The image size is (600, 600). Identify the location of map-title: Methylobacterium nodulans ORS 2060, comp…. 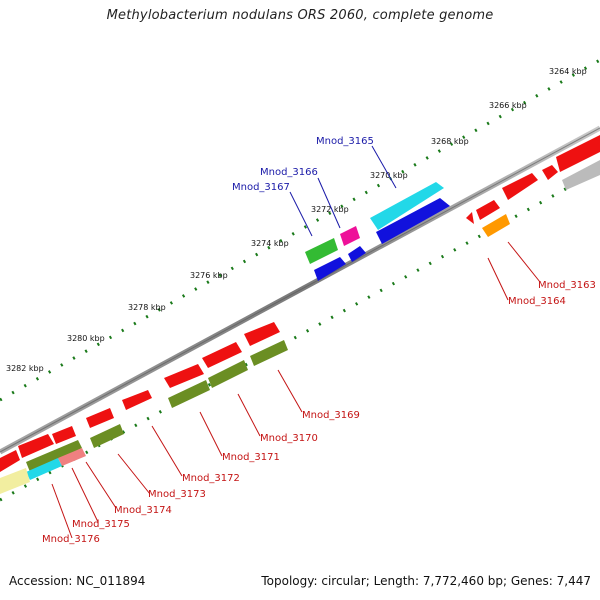
(300, 15).